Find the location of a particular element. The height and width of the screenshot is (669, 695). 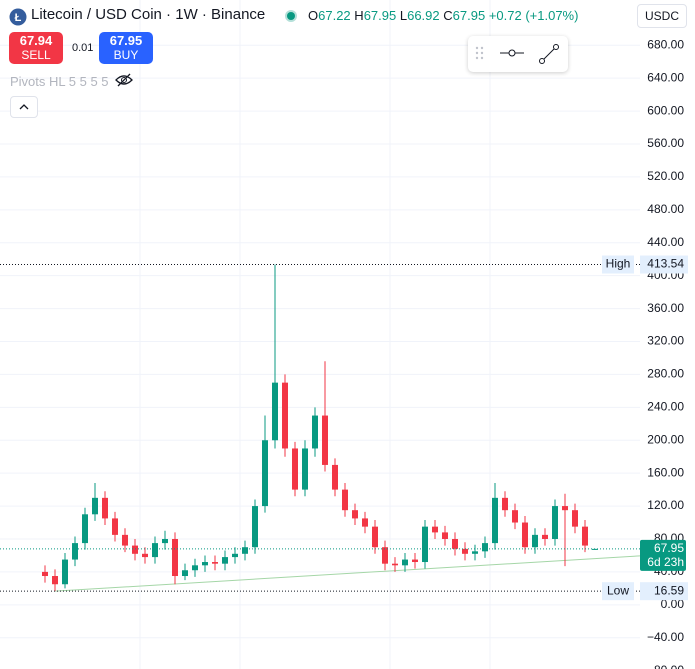

last-price-bg is located at coordinates (663, 555).